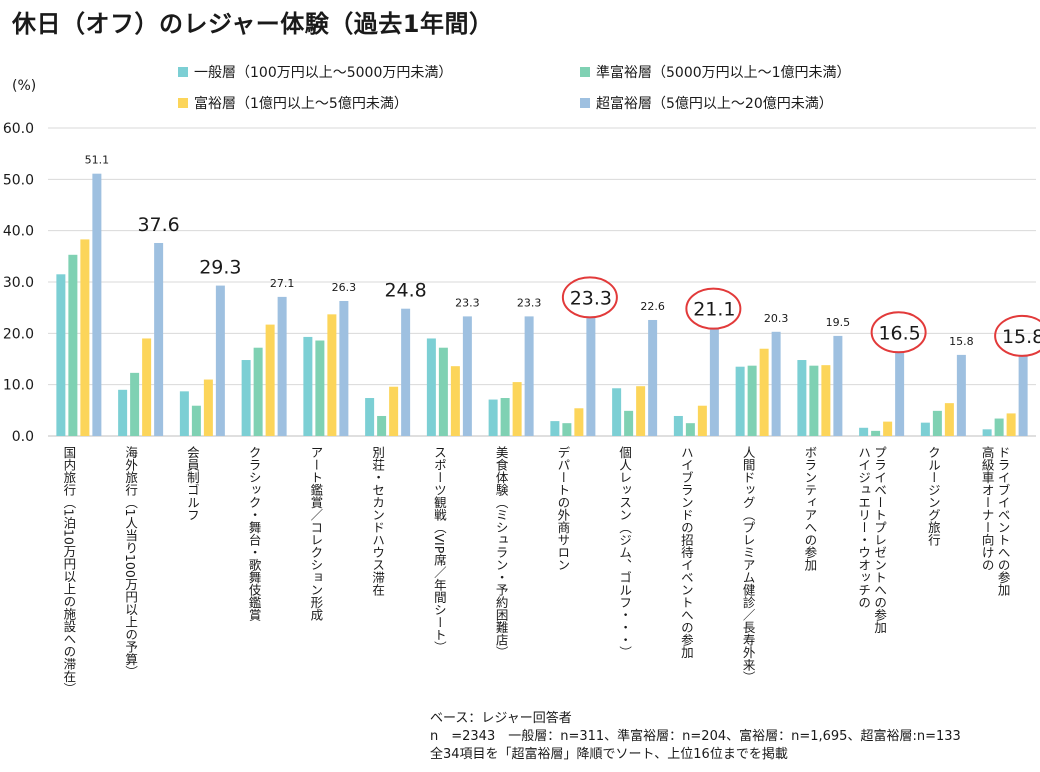 This screenshot has width=1040, height=772. Describe the element at coordinates (748, 565) in the screenshot. I see `x-tick-label: 人間ドッグ（プレミアム健診／長寿外来）` at that location.